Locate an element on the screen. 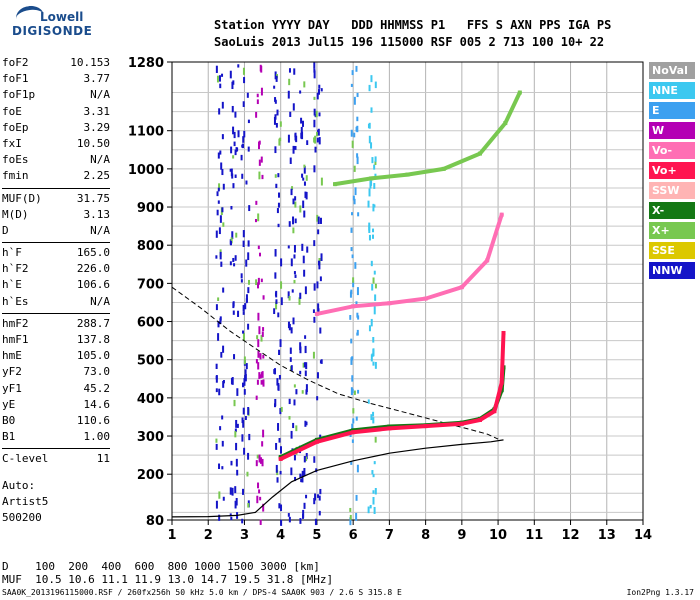 This screenshot has width=700, height=600. param-label: h`Es is located at coordinates (15, 301).